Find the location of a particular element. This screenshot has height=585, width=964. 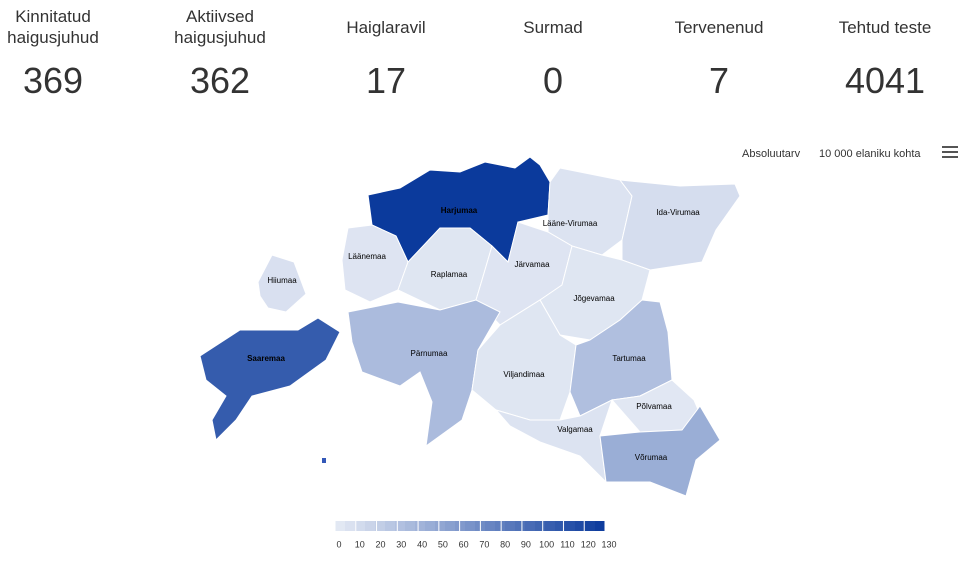

legend-tick-label: 60 is located at coordinates (464, 544).